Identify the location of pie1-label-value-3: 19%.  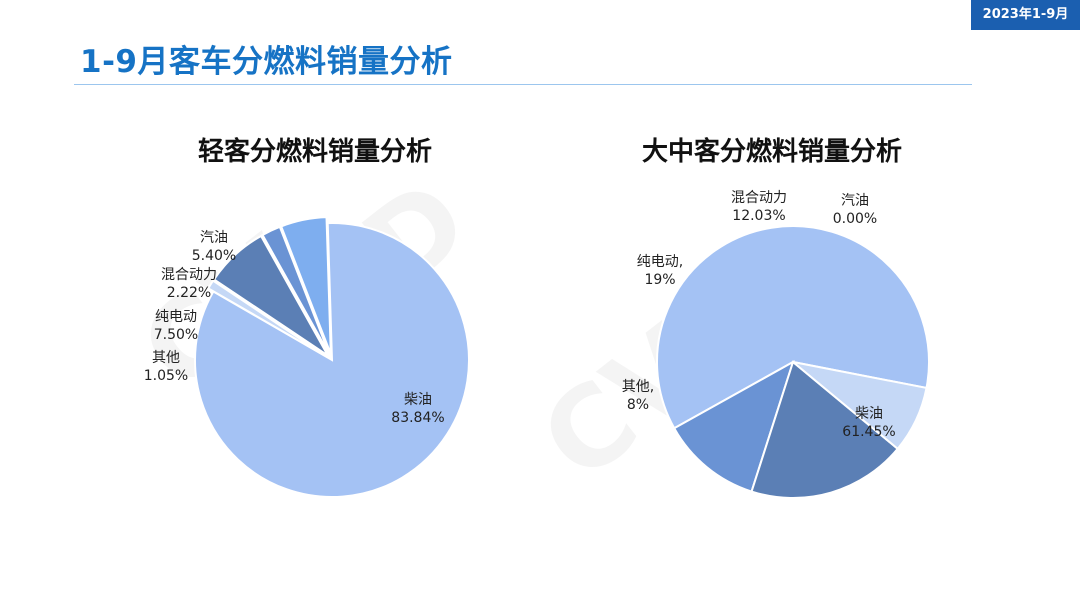
(659, 280).